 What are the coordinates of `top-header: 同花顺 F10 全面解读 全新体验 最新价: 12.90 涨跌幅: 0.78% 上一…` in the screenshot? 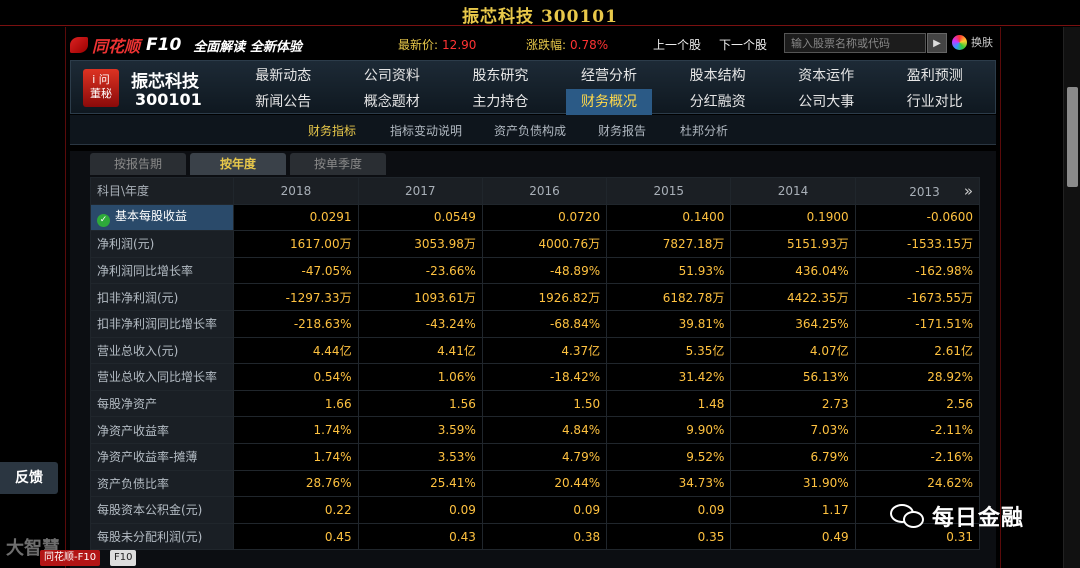 It's located at (533, 43).